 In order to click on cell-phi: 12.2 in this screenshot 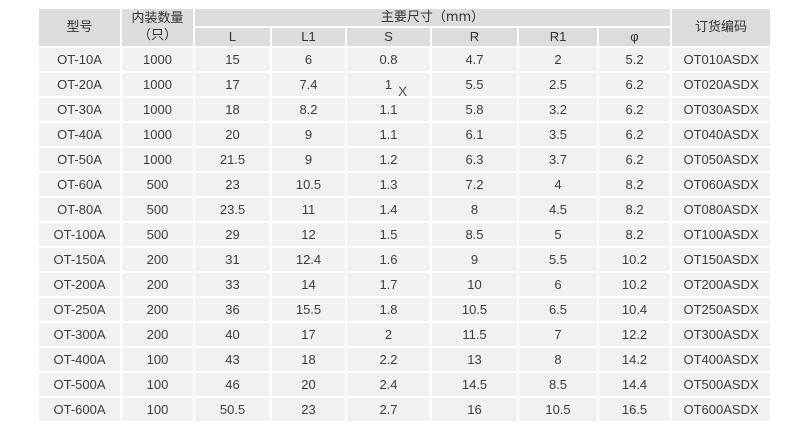, I will do `click(635, 334)`.